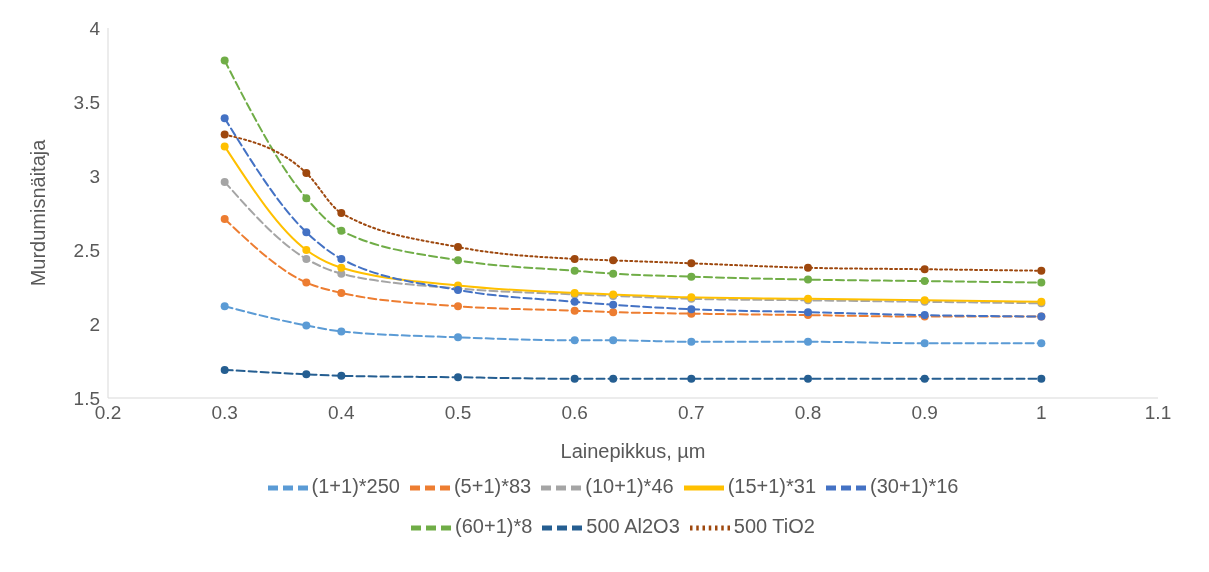  What do you see at coordinates (633, 526) in the screenshot?
I see `legend-label: 500 Al2O3` at bounding box center [633, 526].